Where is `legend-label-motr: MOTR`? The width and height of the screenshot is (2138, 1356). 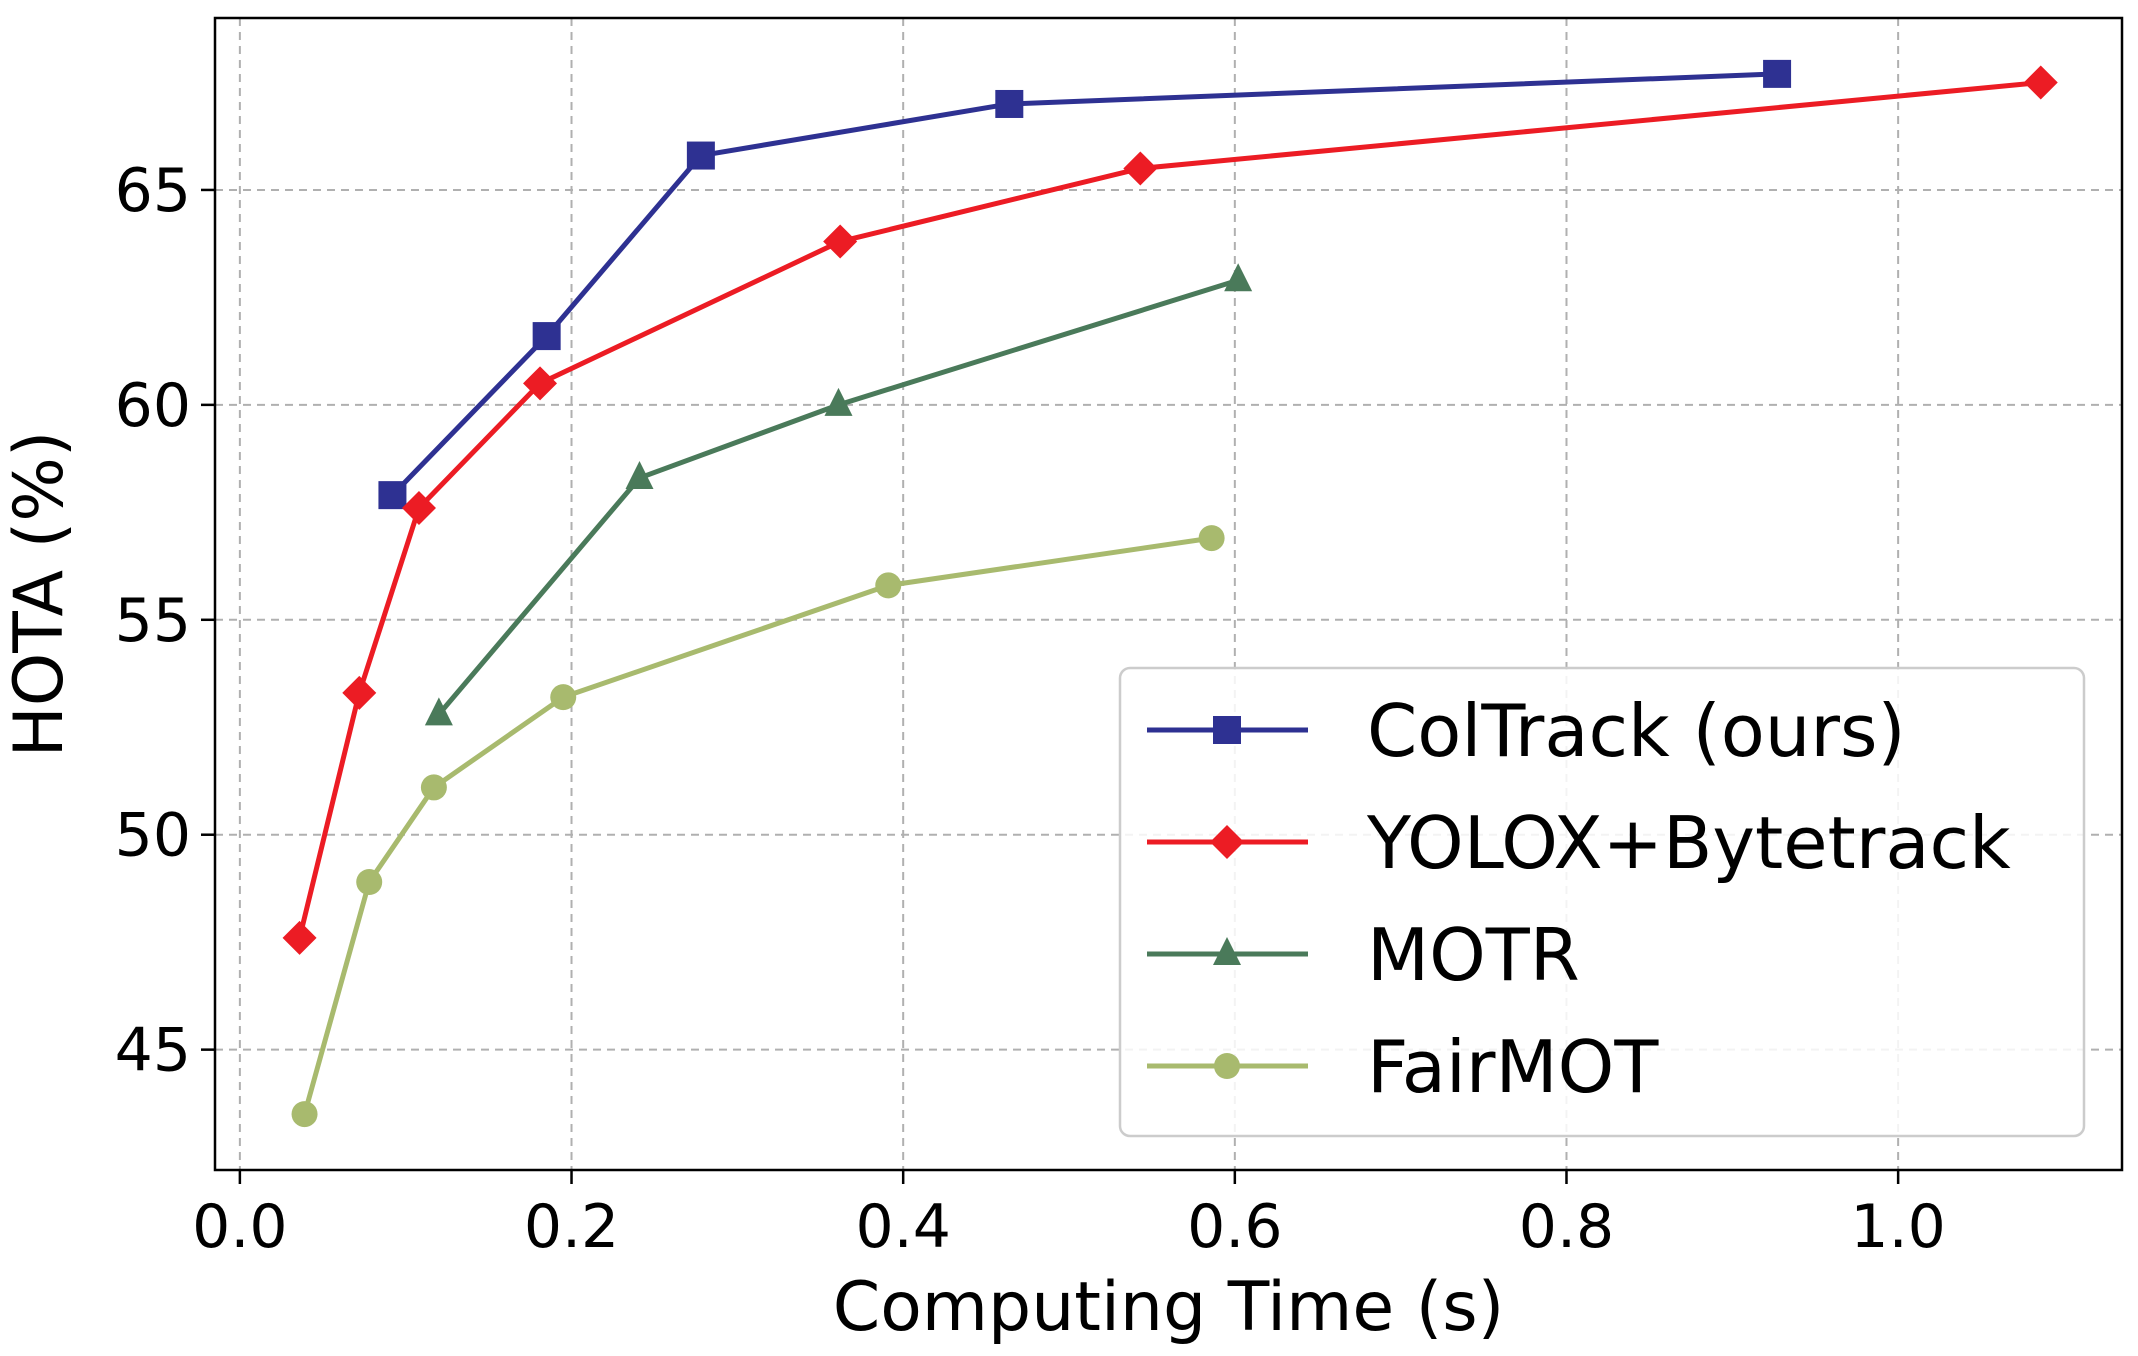
legend-label-motr: MOTR is located at coordinates (1473, 955).